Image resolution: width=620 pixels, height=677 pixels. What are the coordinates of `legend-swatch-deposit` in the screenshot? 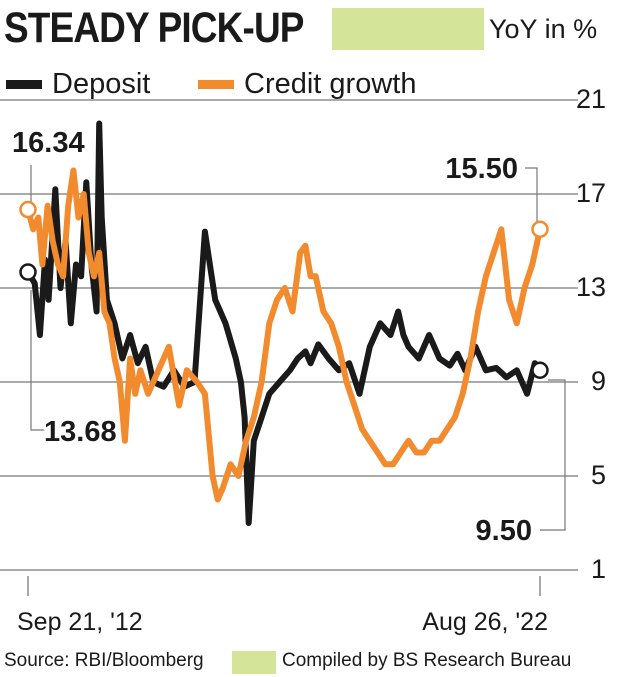 It's located at (24, 84).